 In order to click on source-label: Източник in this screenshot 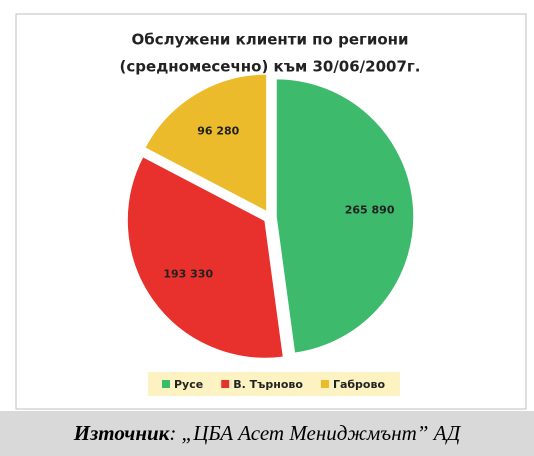, I will do `click(121, 433)`.